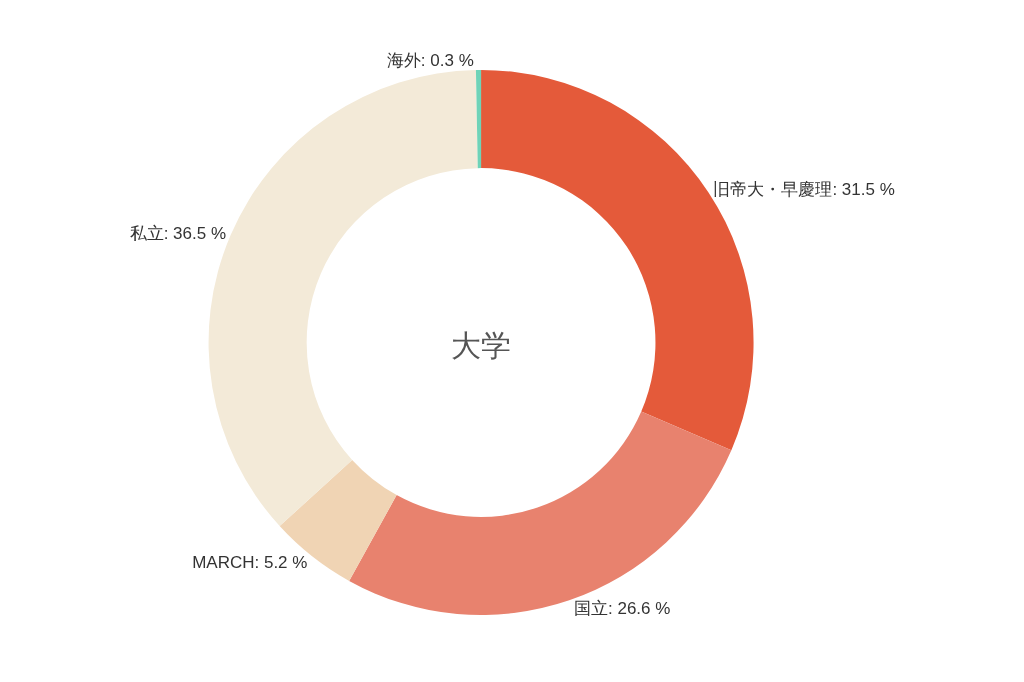 The image size is (1024, 682). What do you see at coordinates (178, 233) in the screenshot?
I see `slice-label: 私立: 36.5 %` at bounding box center [178, 233].